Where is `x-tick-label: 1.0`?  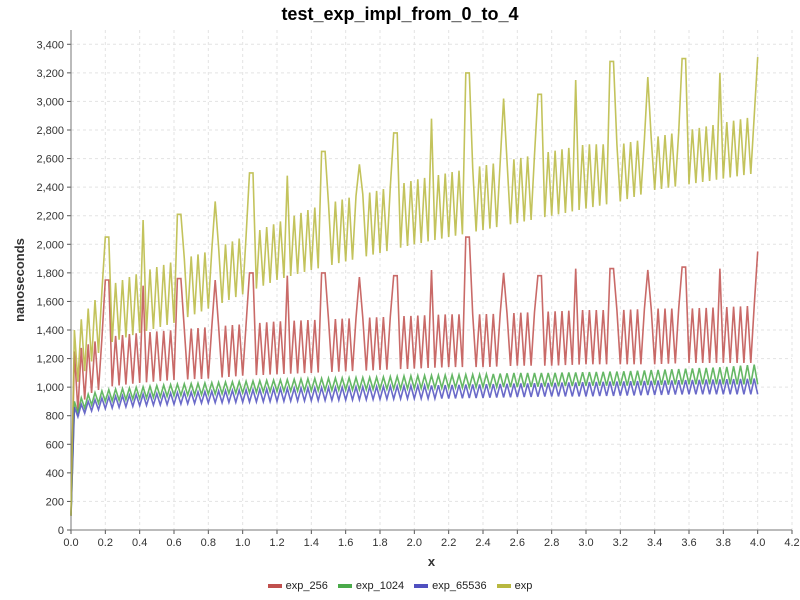
x-tick-label: 1.0 is located at coordinates (242, 543).